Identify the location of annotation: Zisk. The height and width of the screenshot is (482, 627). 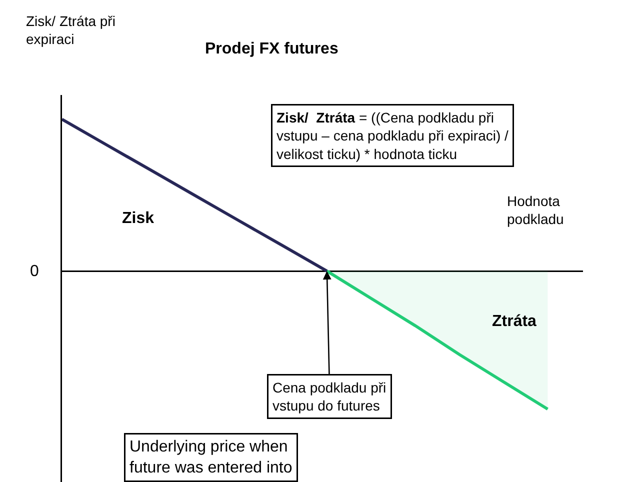
(138, 218).